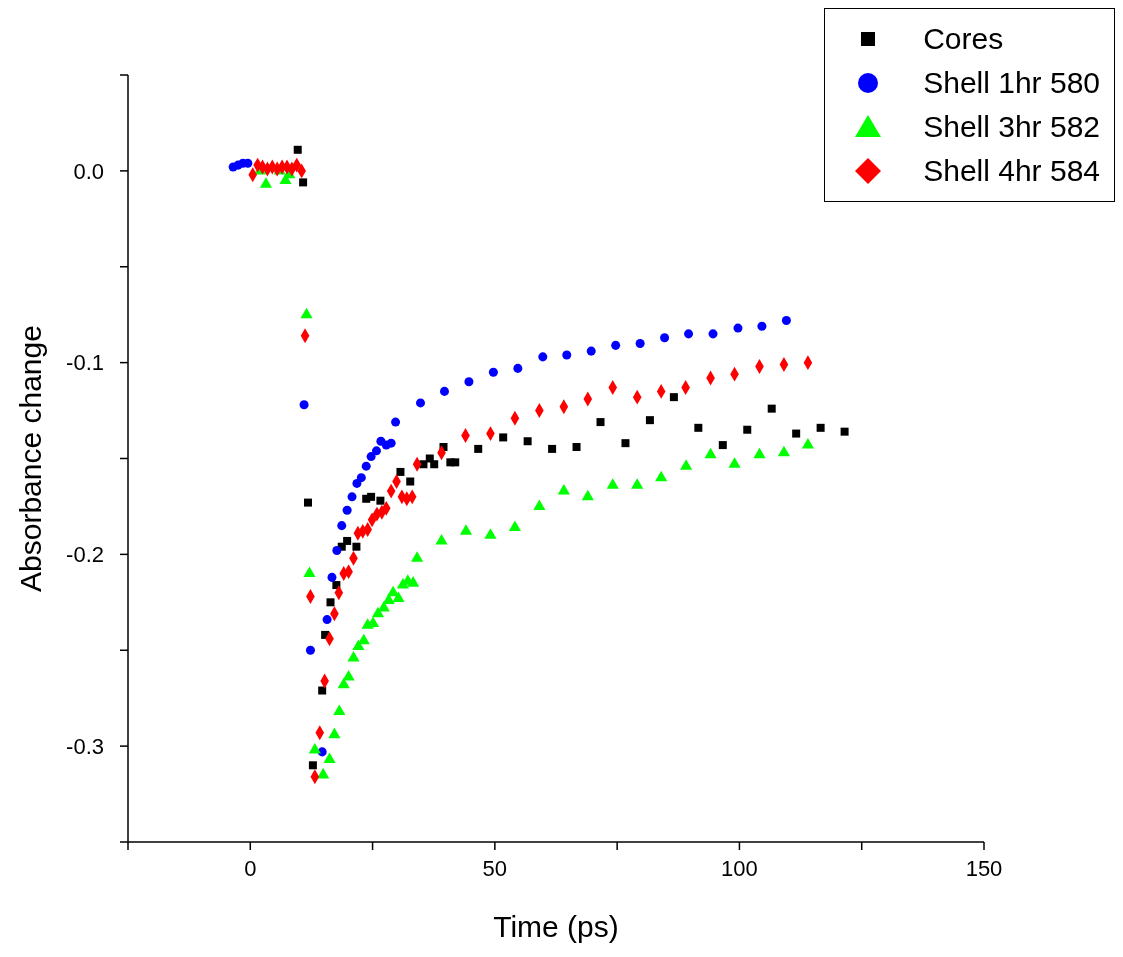 Image resolution: width=1123 pixels, height=957 pixels. What do you see at coordinates (85, 363) in the screenshot?
I see `y-tick-label: -0.1` at bounding box center [85, 363].